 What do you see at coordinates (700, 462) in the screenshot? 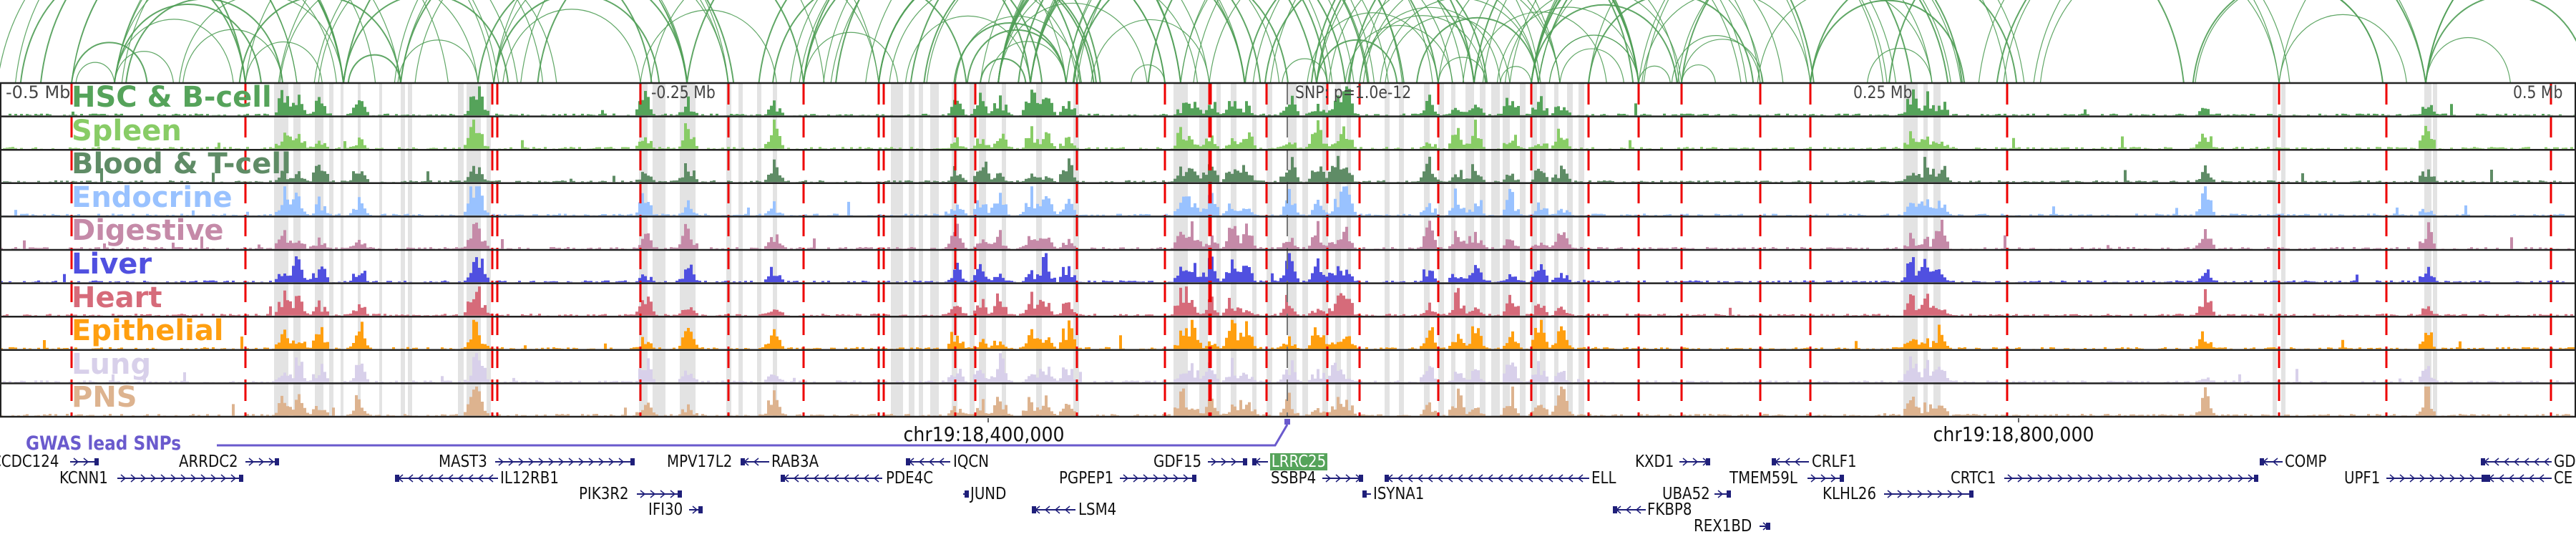
I see `gene-label-mpv17l2: MPV17L2` at bounding box center [700, 462].